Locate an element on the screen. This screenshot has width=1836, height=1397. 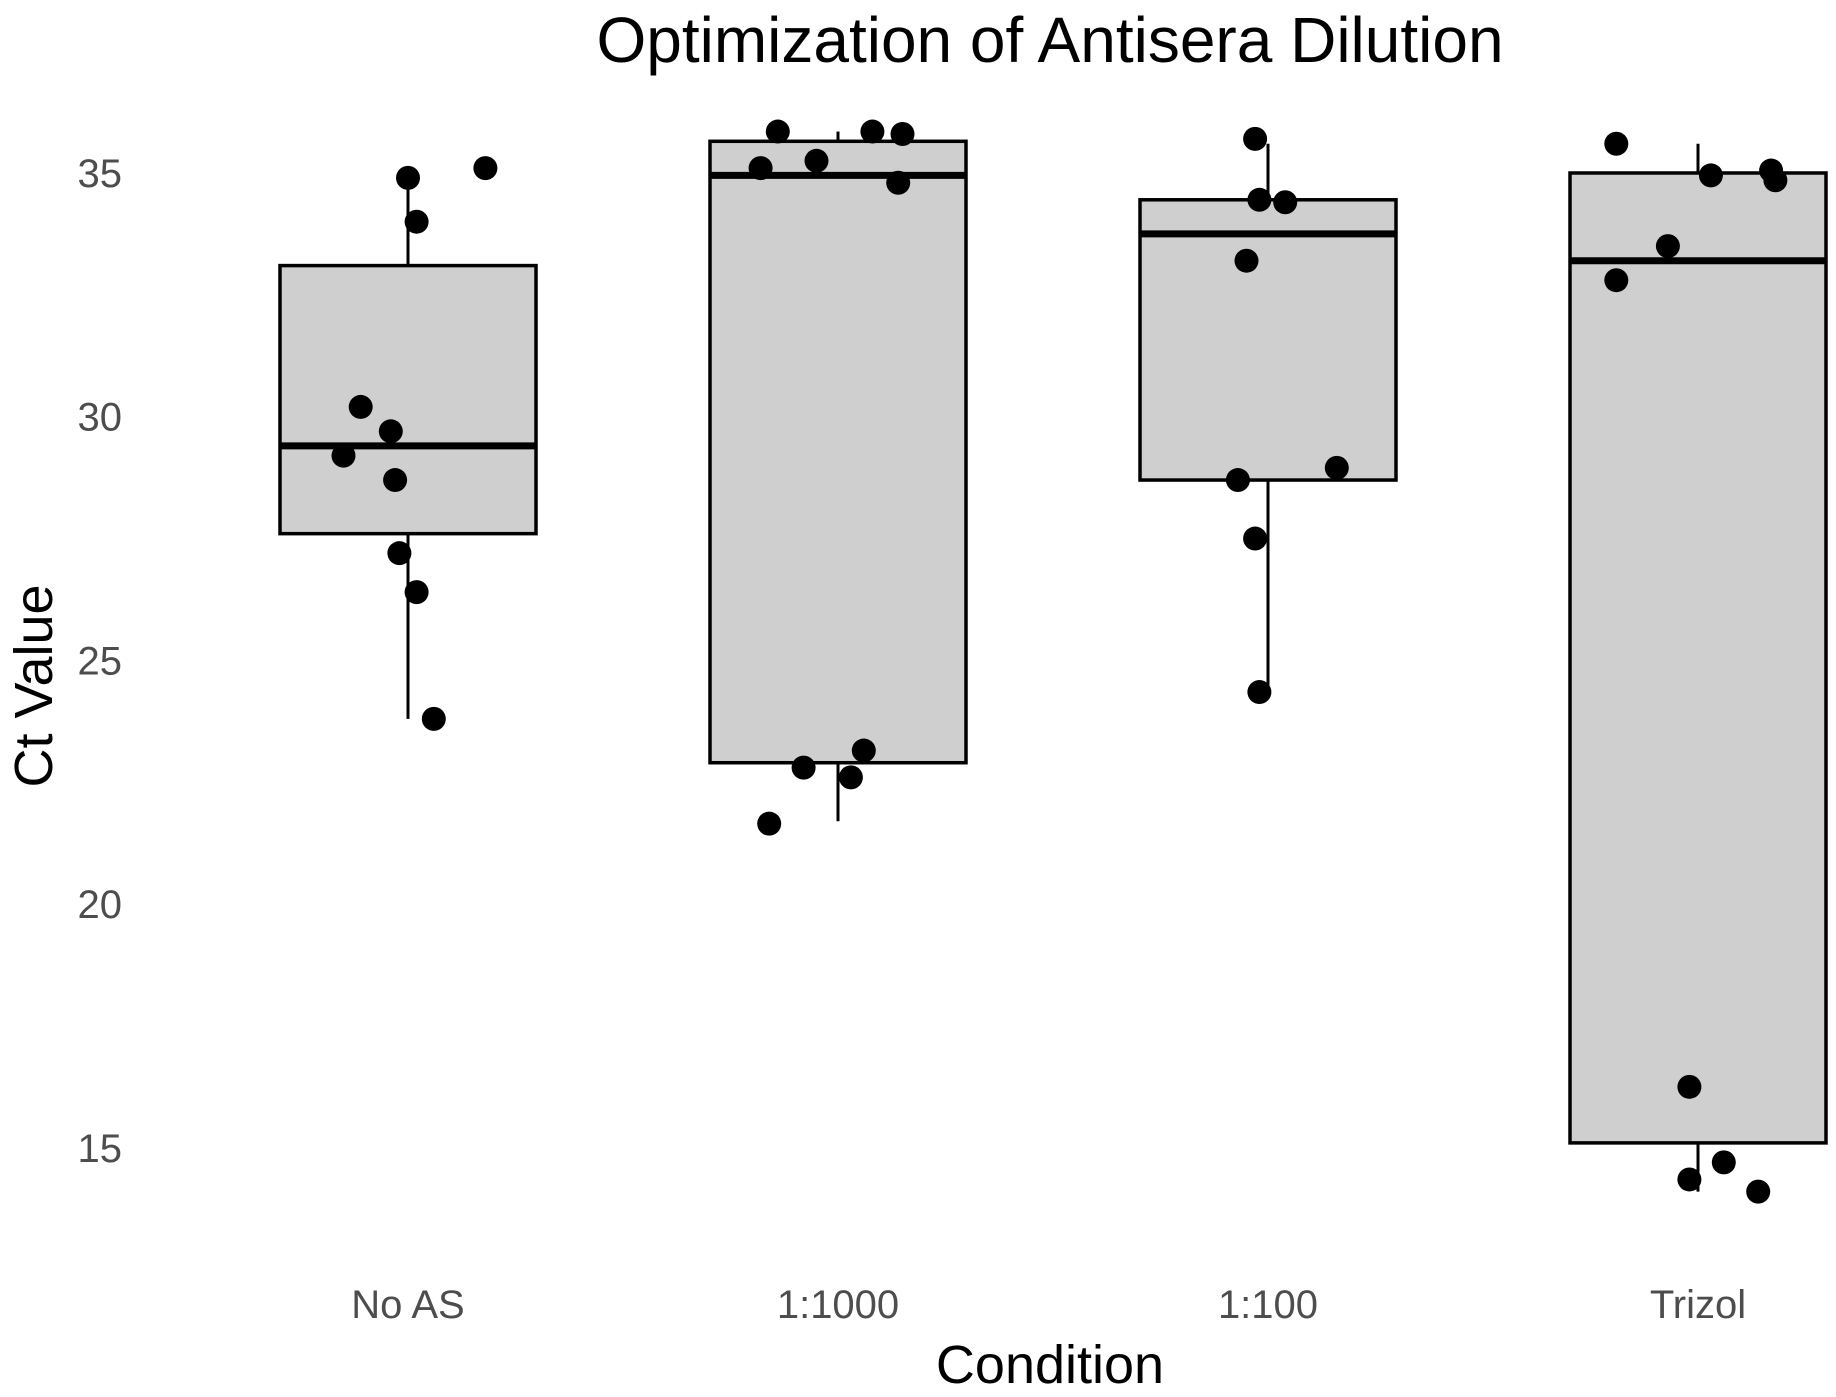
y-axis-ticks: 15 20 25 30 35 is located at coordinates (100, 661).